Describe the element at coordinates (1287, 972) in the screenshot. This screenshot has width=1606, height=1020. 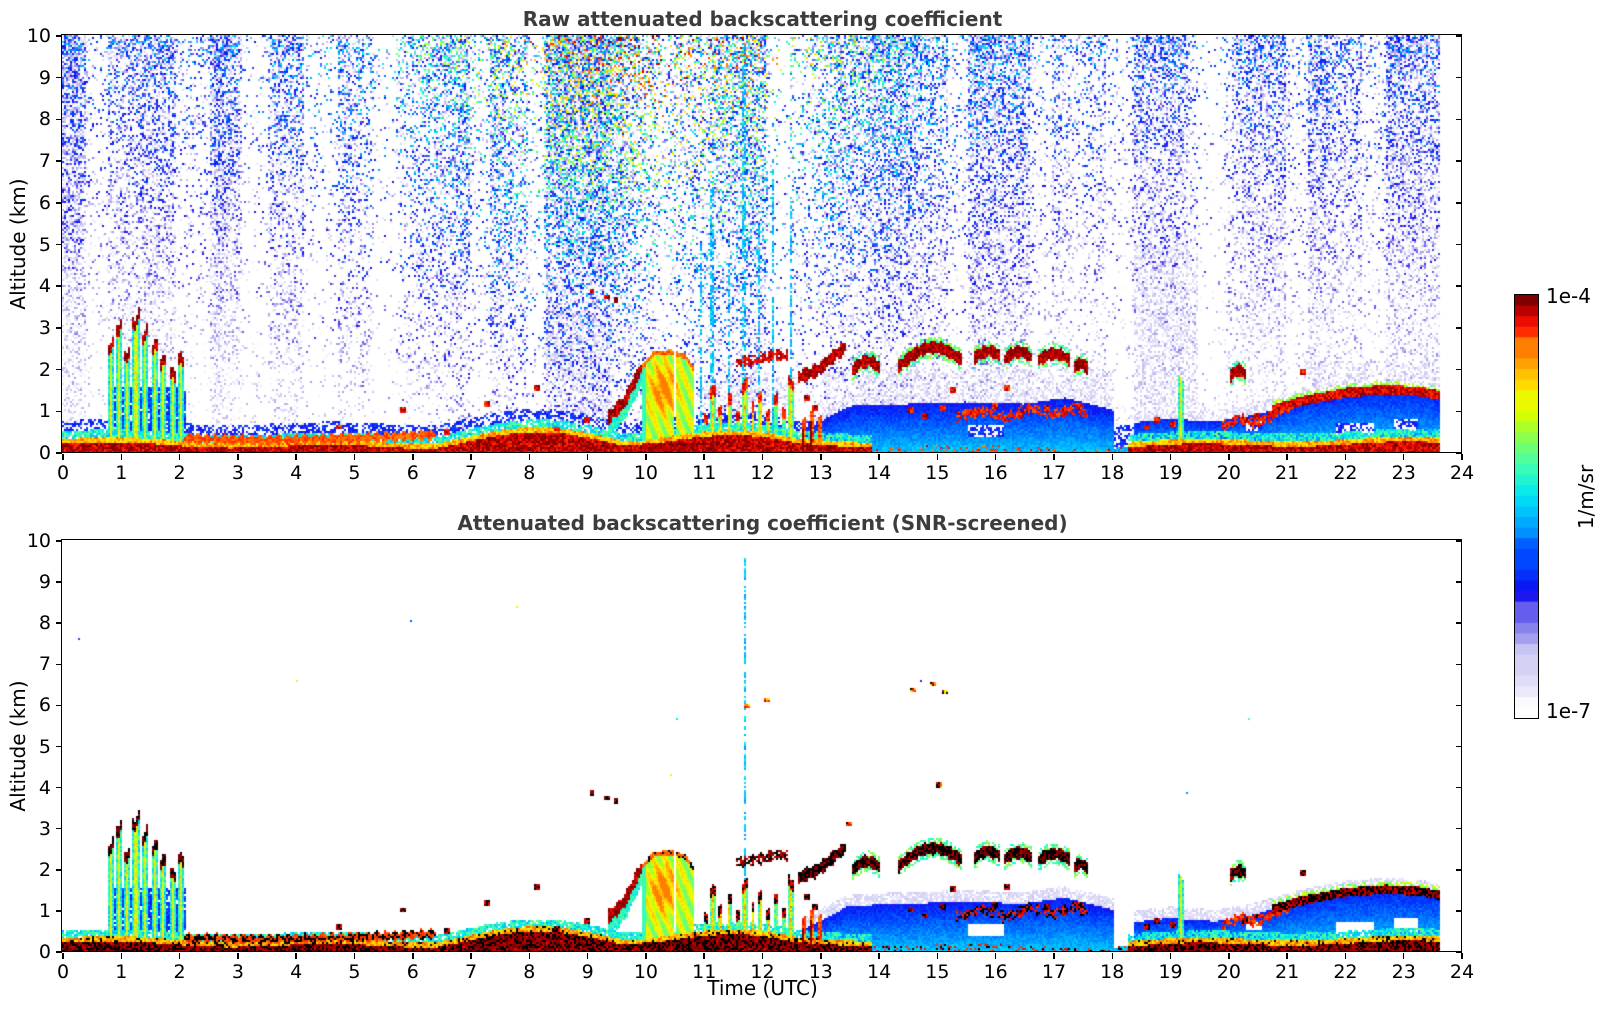
I see `x-tick-label: 21` at that location.